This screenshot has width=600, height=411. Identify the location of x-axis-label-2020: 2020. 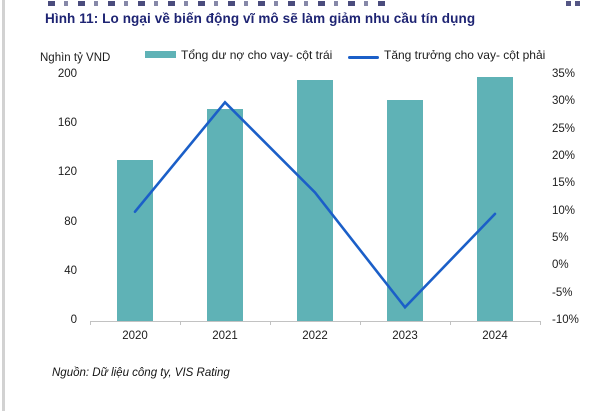
(135, 336).